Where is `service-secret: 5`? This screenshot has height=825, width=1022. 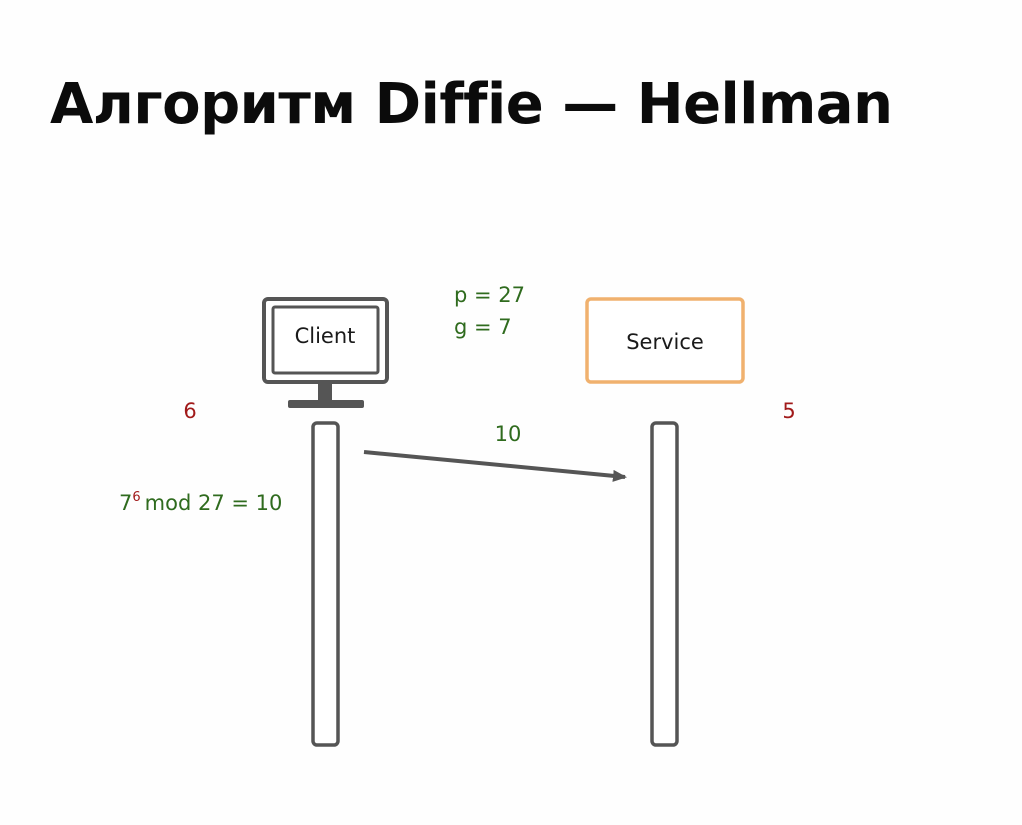
service-secret: 5 is located at coordinates (788, 411).